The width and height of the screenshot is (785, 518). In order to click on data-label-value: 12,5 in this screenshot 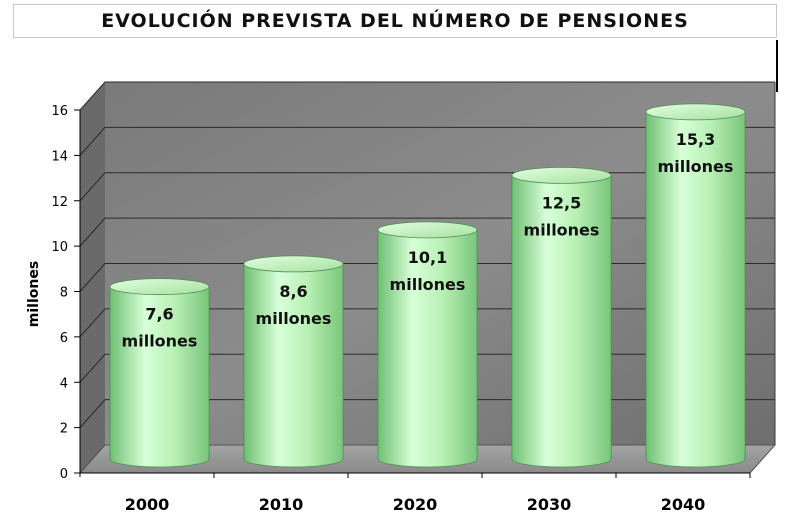, I will do `click(561, 202)`.